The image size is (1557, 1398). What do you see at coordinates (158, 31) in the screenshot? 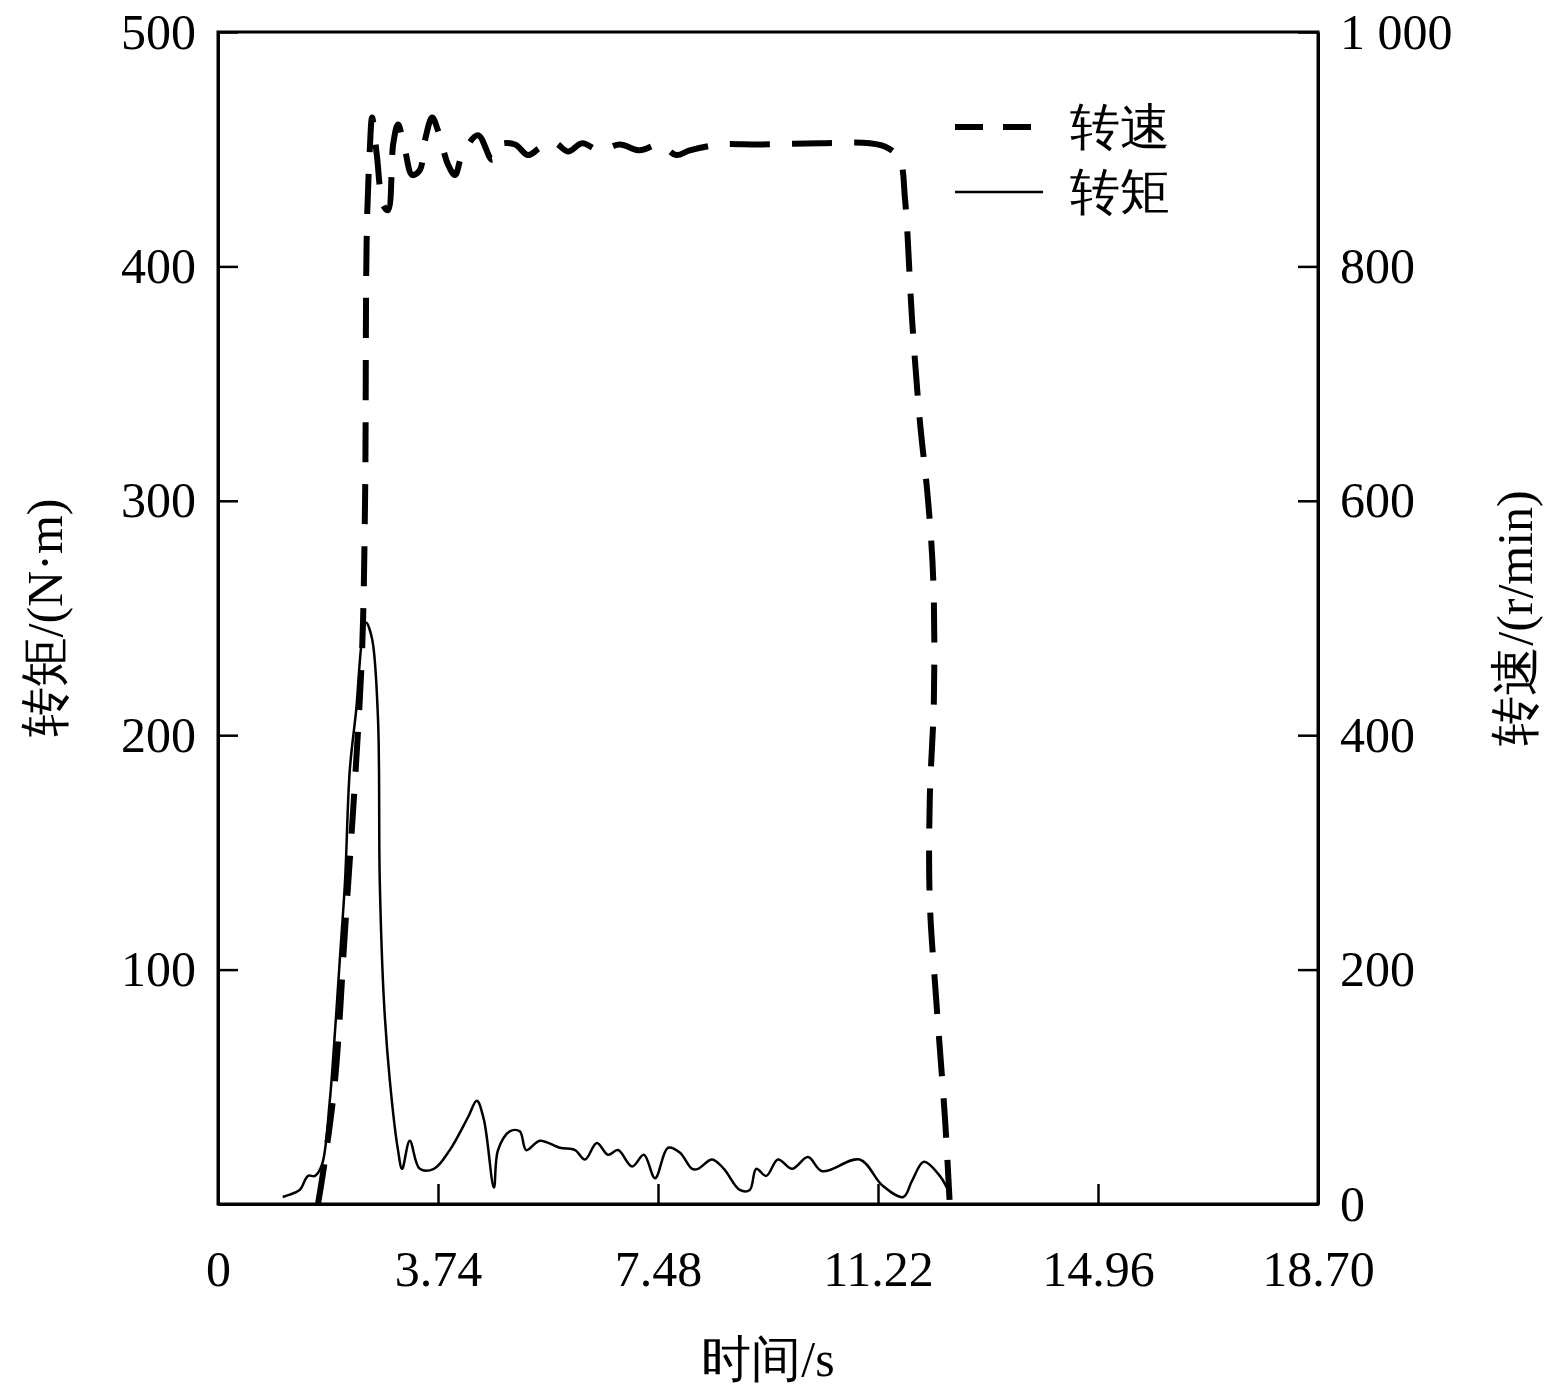
I see `y-tick-label: 500` at bounding box center [158, 31].